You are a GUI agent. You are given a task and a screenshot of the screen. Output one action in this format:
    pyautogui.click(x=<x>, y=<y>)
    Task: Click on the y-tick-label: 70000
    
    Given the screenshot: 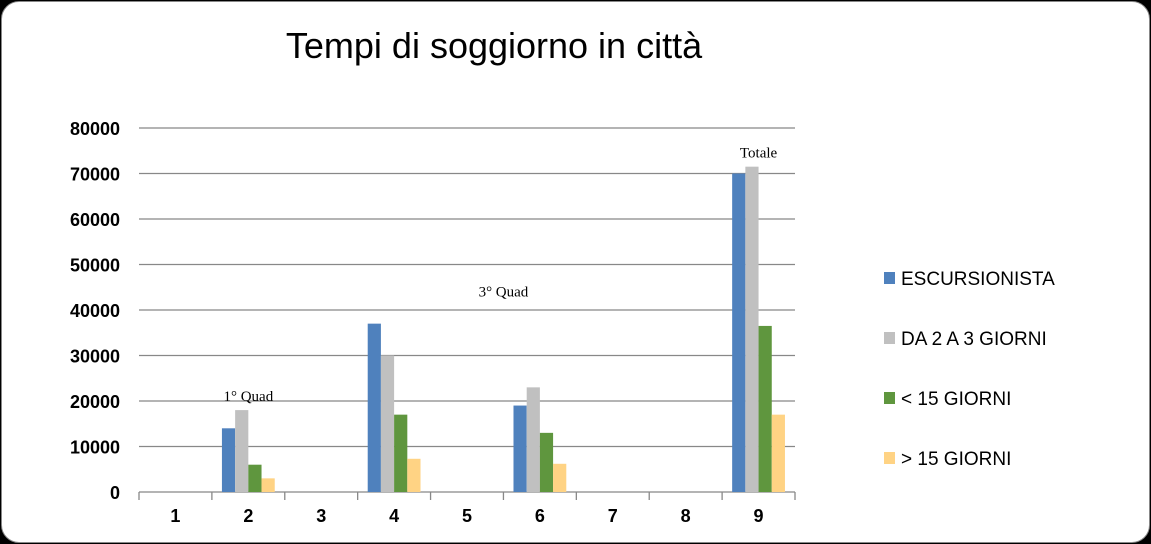 What is the action you would take?
    pyautogui.click(x=95, y=175)
    